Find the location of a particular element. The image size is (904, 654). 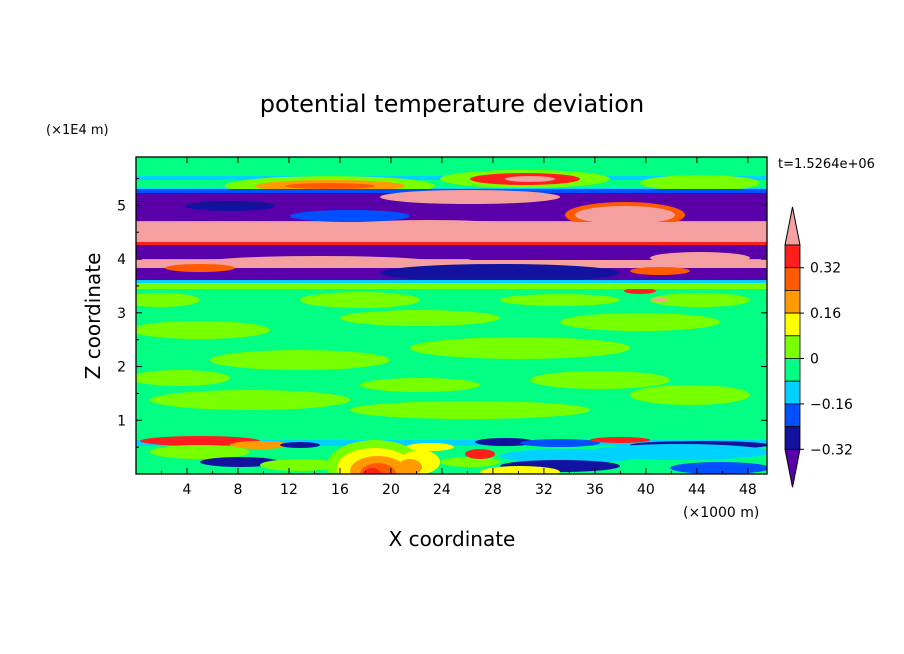

x-axis-label: X coordinate is located at coordinates (452, 539).